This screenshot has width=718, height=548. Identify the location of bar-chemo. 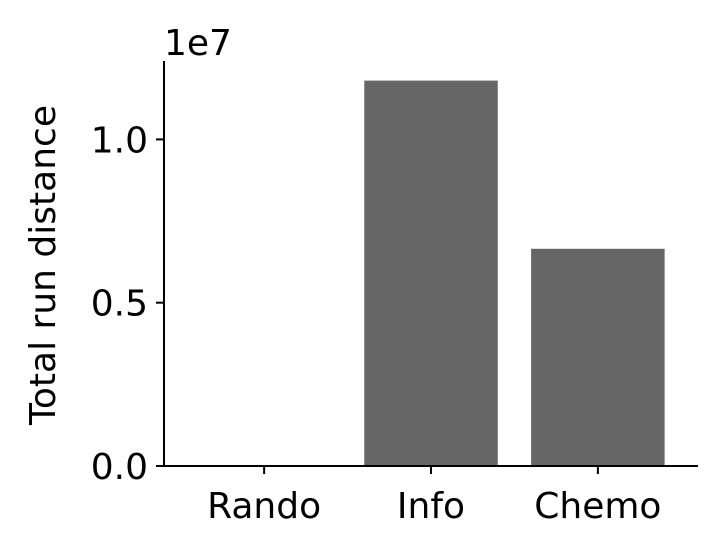
(598, 357).